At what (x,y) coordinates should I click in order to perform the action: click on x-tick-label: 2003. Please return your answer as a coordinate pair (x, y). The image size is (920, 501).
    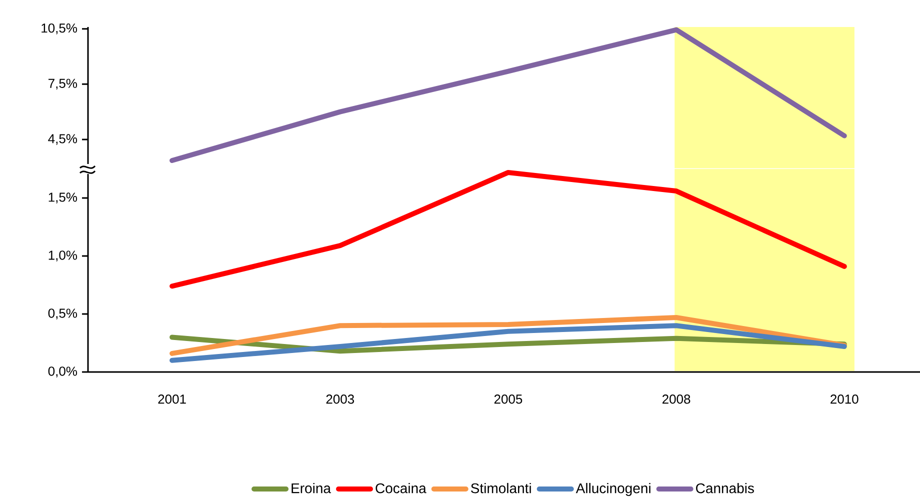
    Looking at the image, I should click on (340, 399).